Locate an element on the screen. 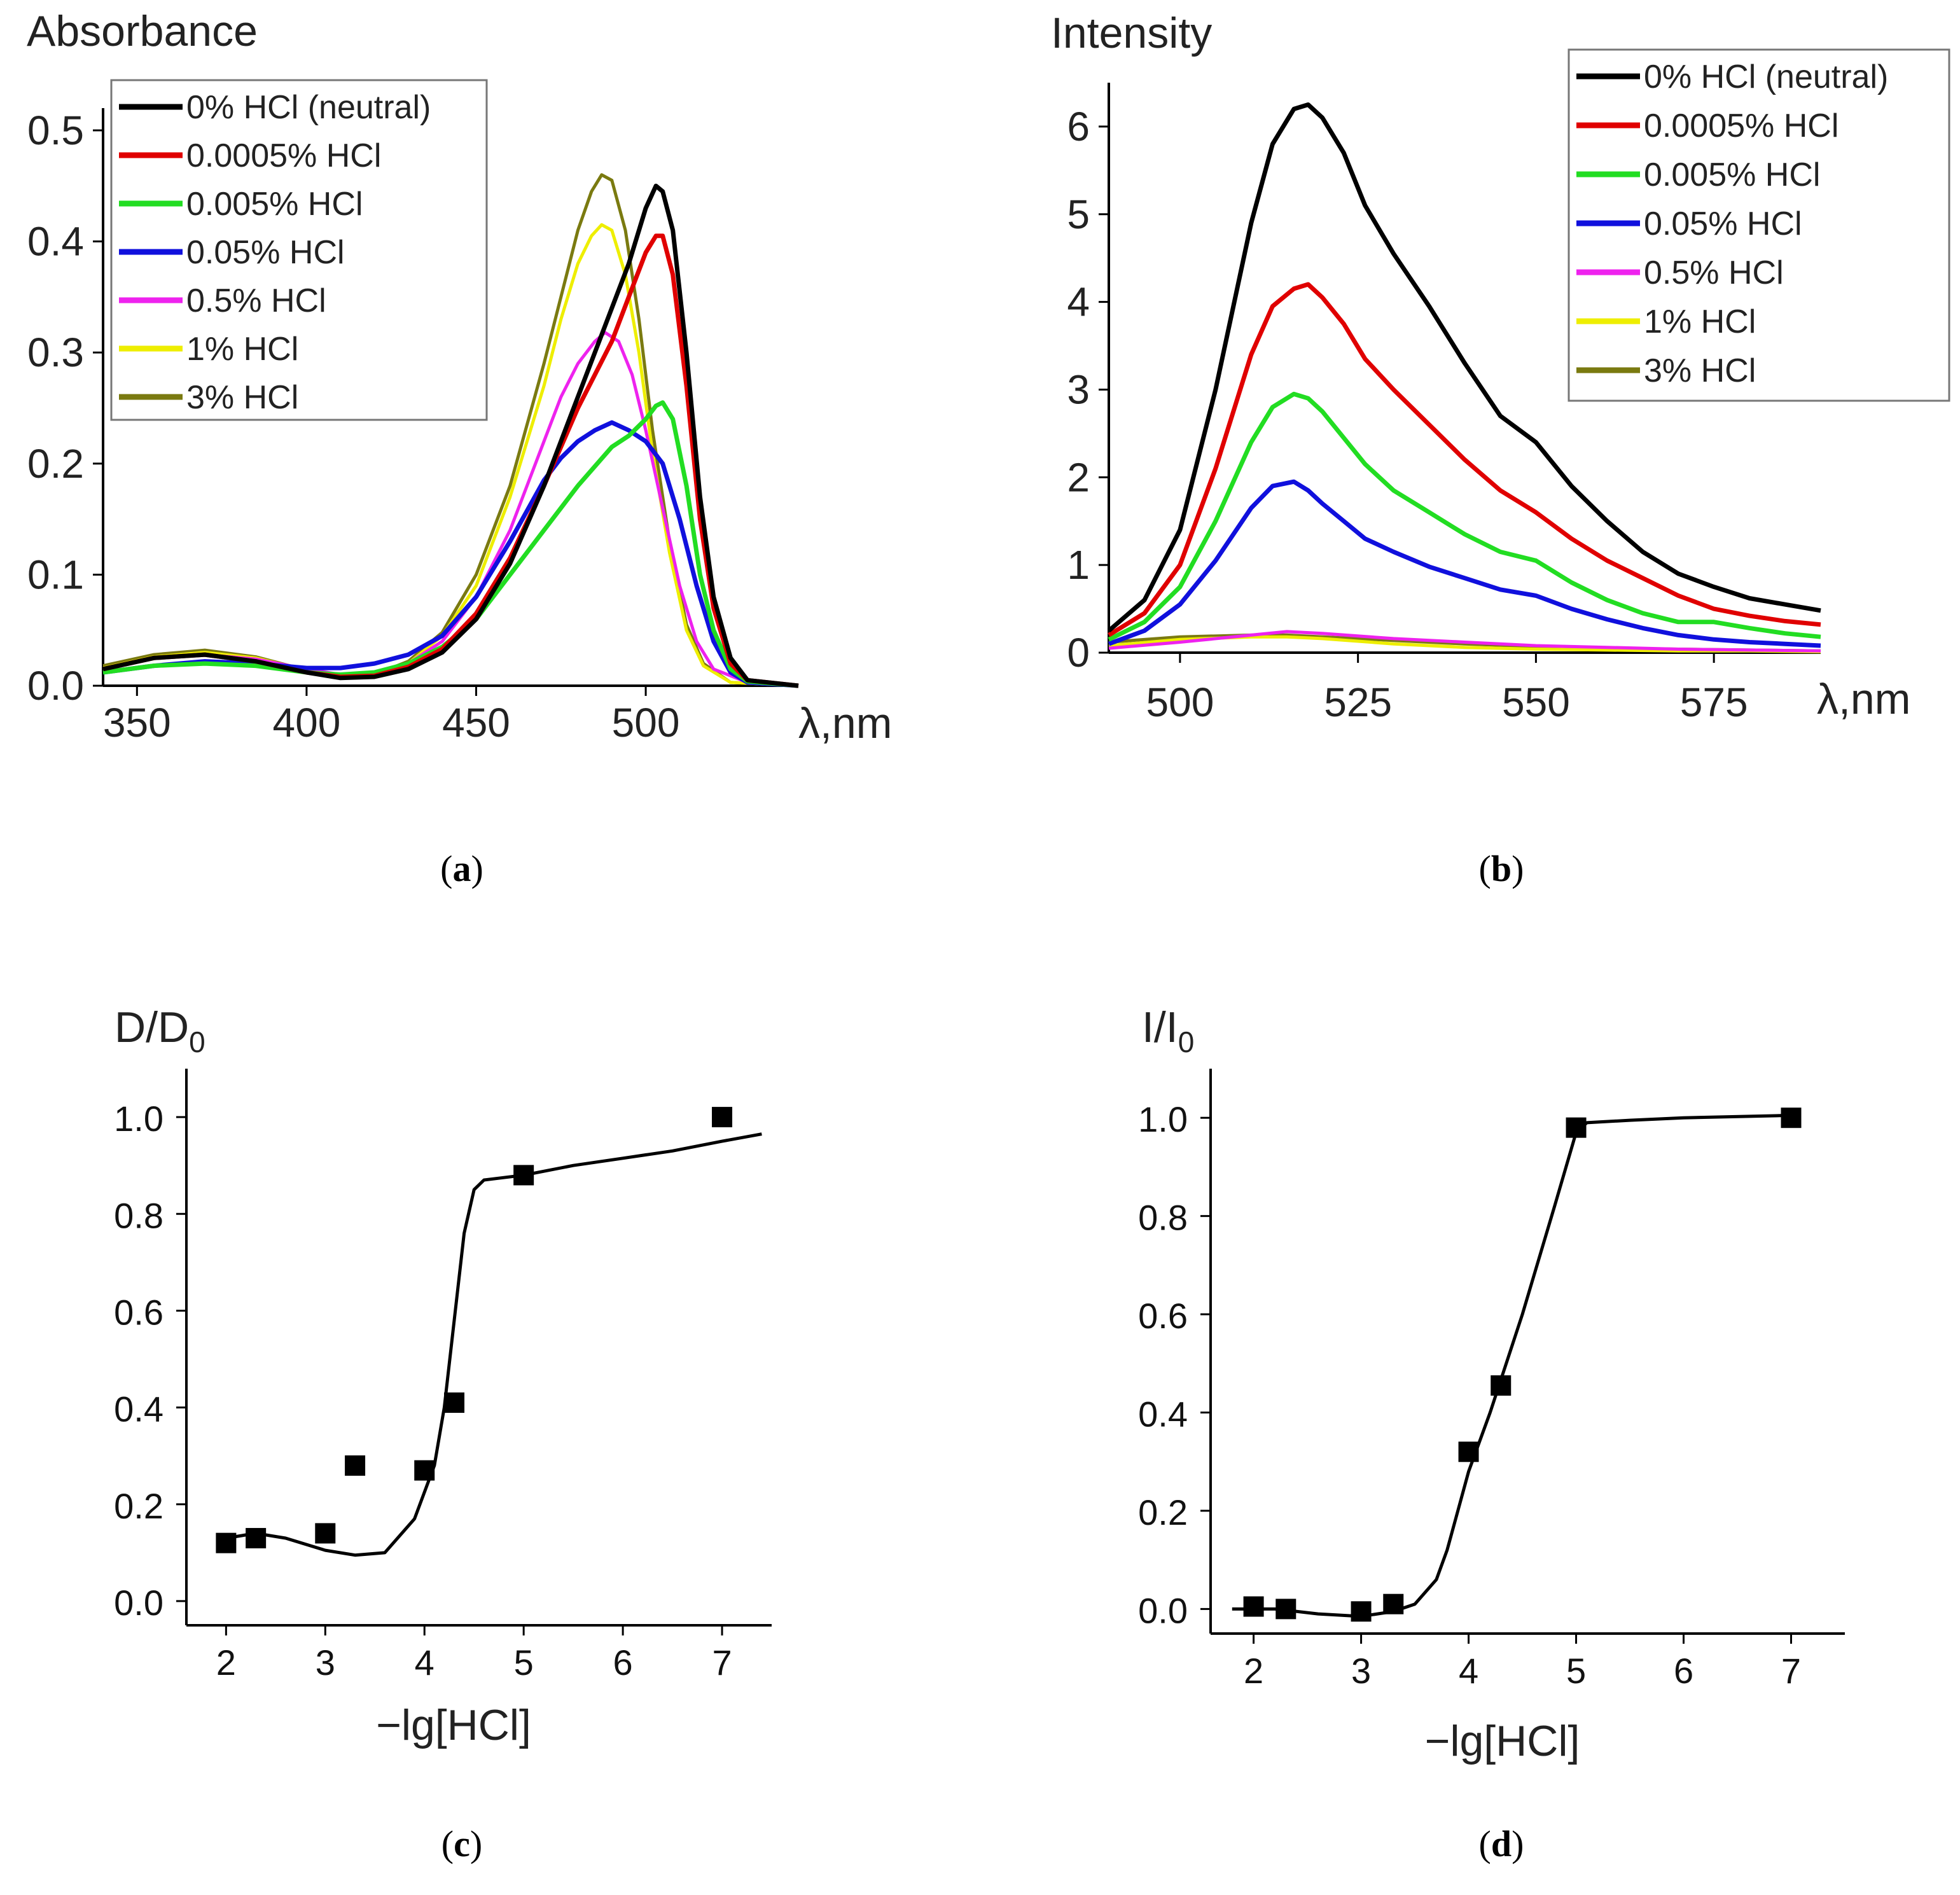 The image size is (1960, 1895). legend-label-2: 0.005% HCl is located at coordinates (1732, 174).